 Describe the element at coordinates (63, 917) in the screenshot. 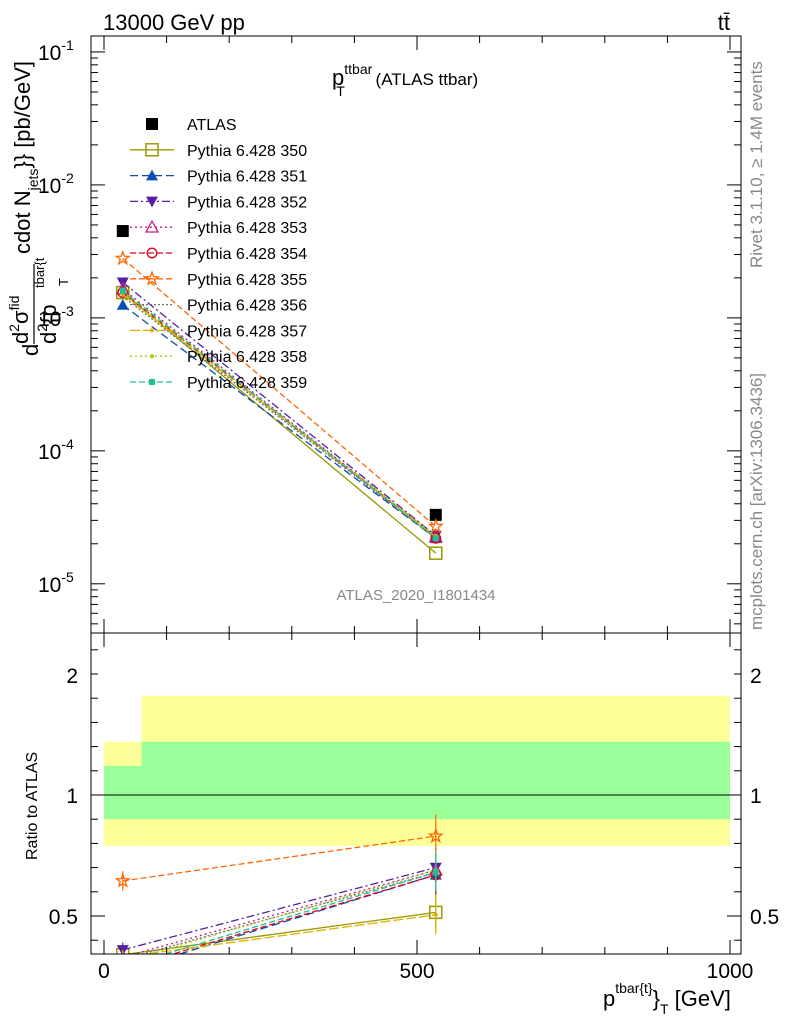

I see `ratio-ytick-0.5: 0.5` at that location.